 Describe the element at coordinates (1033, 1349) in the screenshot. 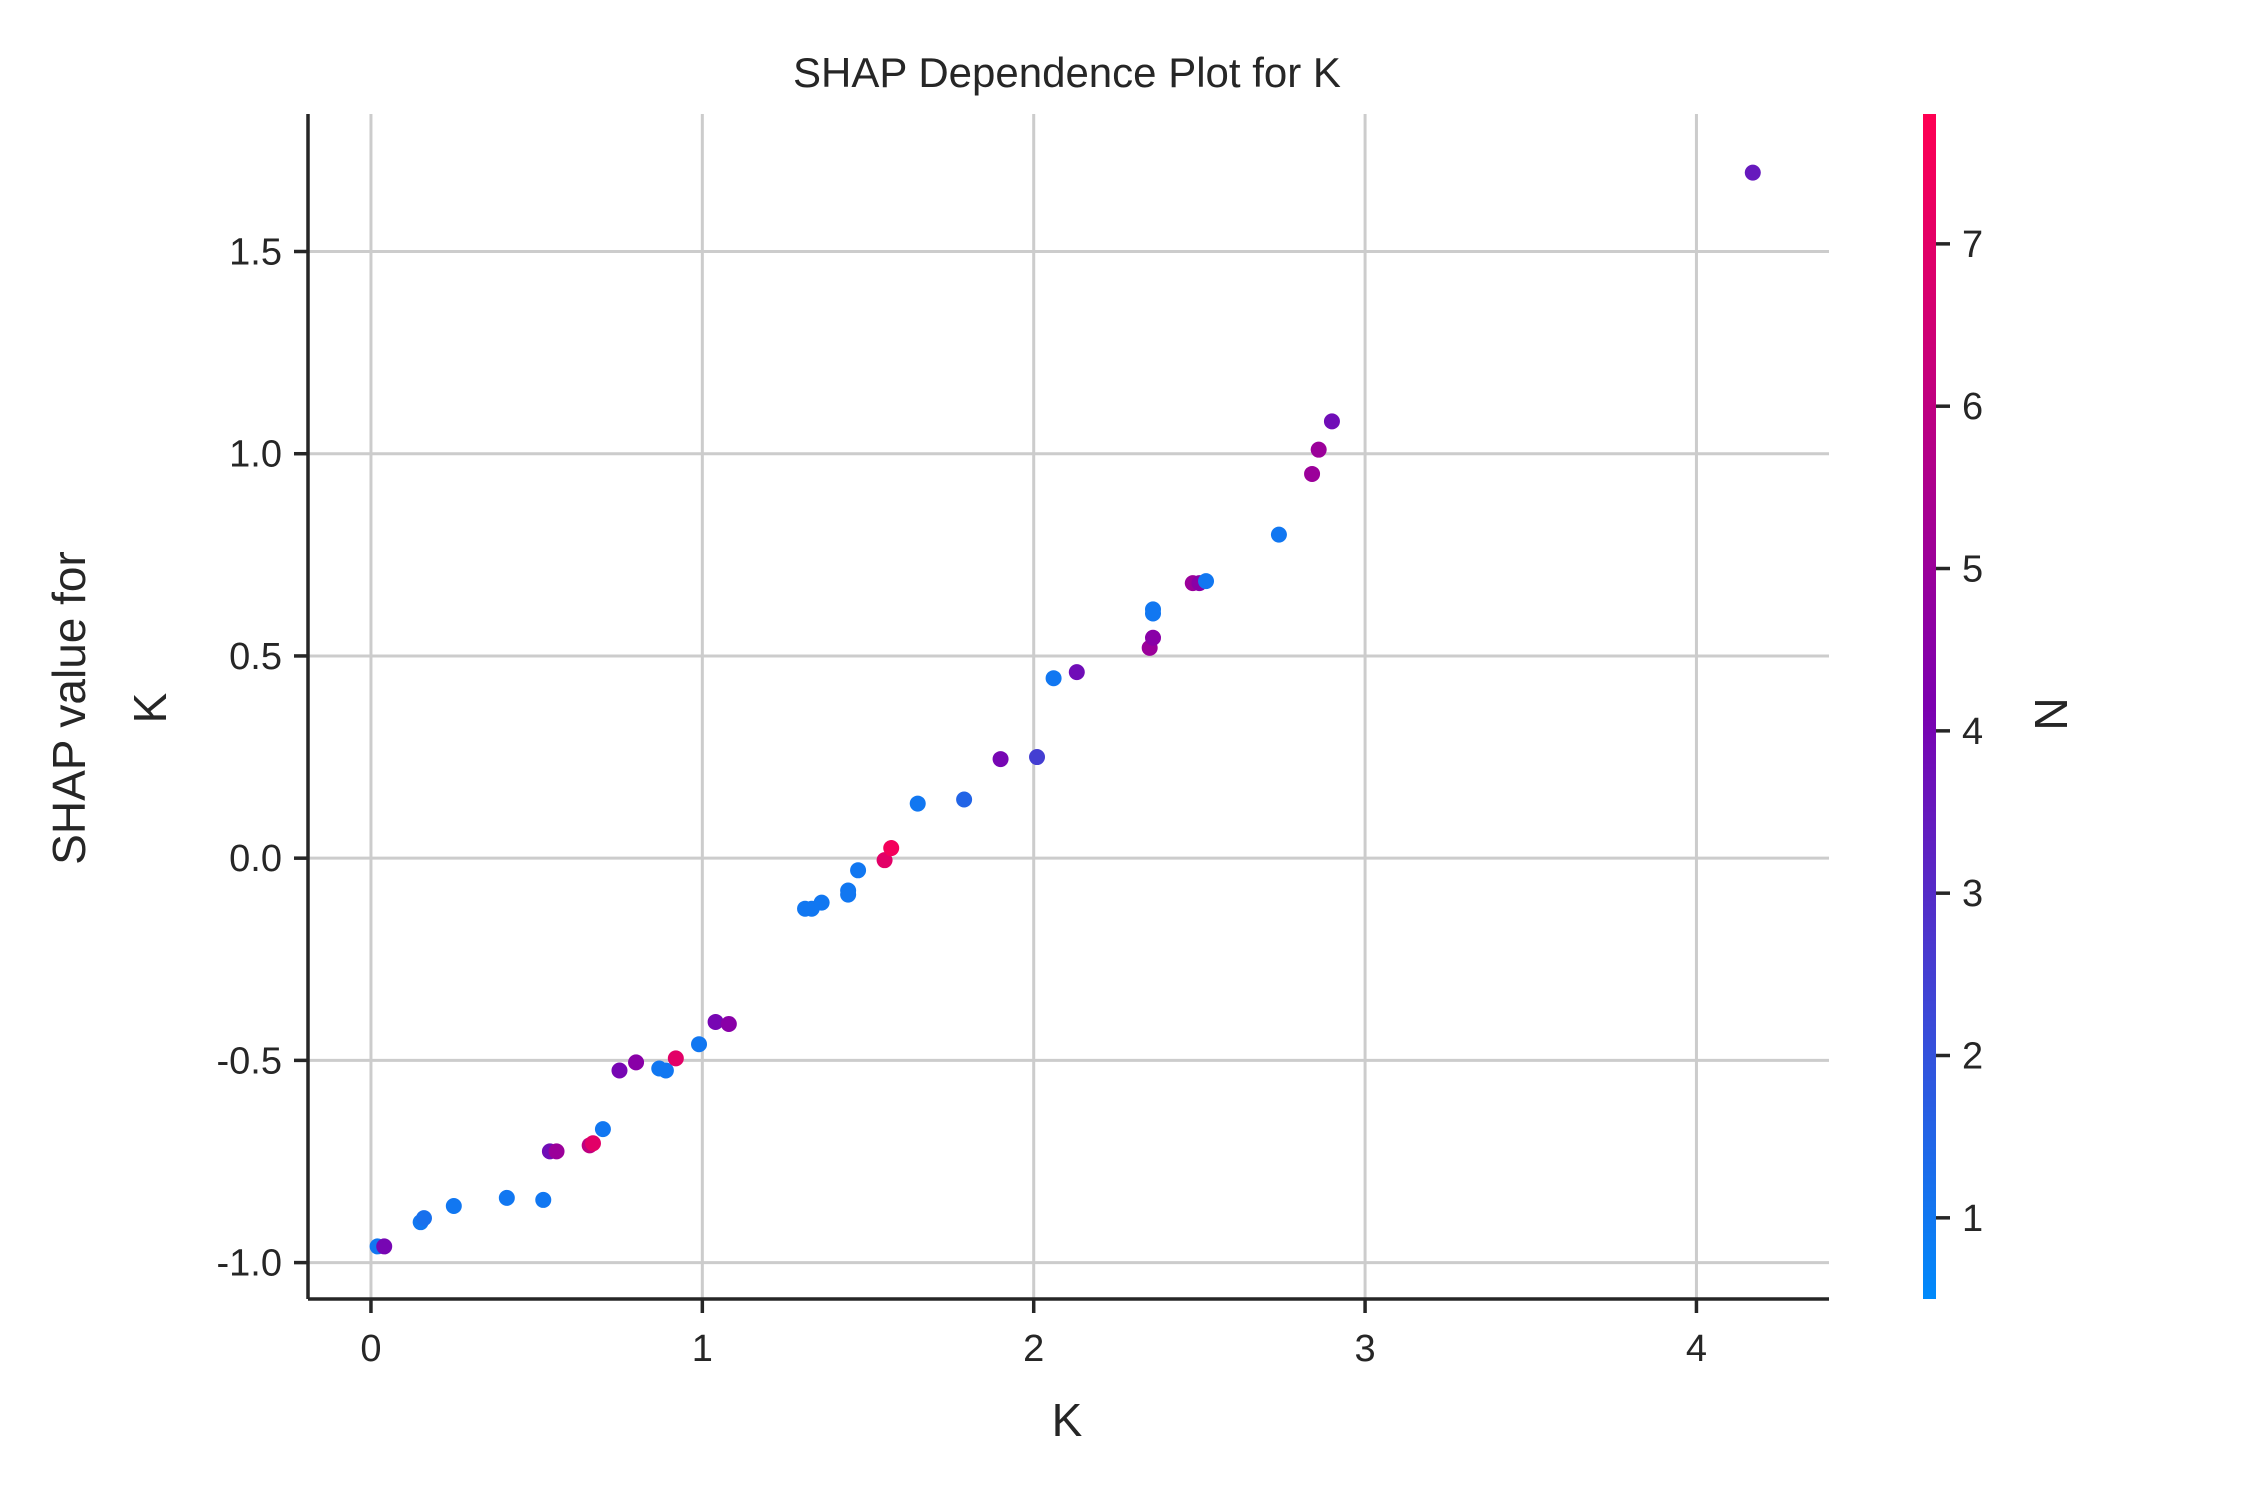

I see `x-tick-label: 2` at that location.